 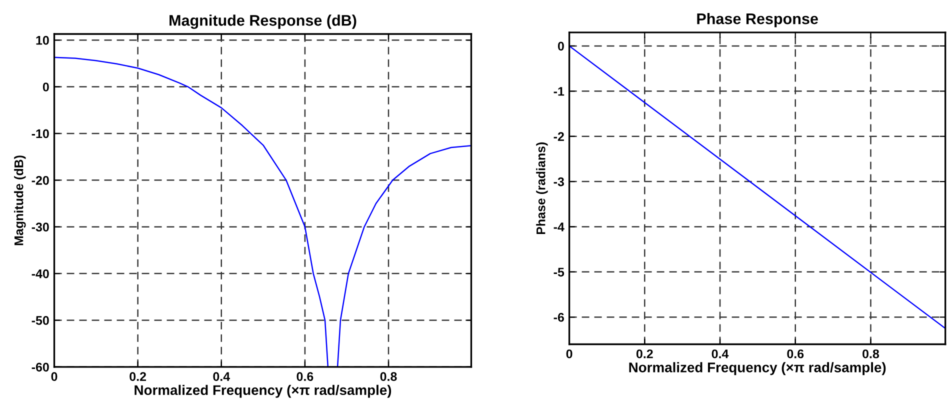 What do you see at coordinates (542, 188) in the screenshot?
I see `y-axis-title: Phase (radians)` at bounding box center [542, 188].